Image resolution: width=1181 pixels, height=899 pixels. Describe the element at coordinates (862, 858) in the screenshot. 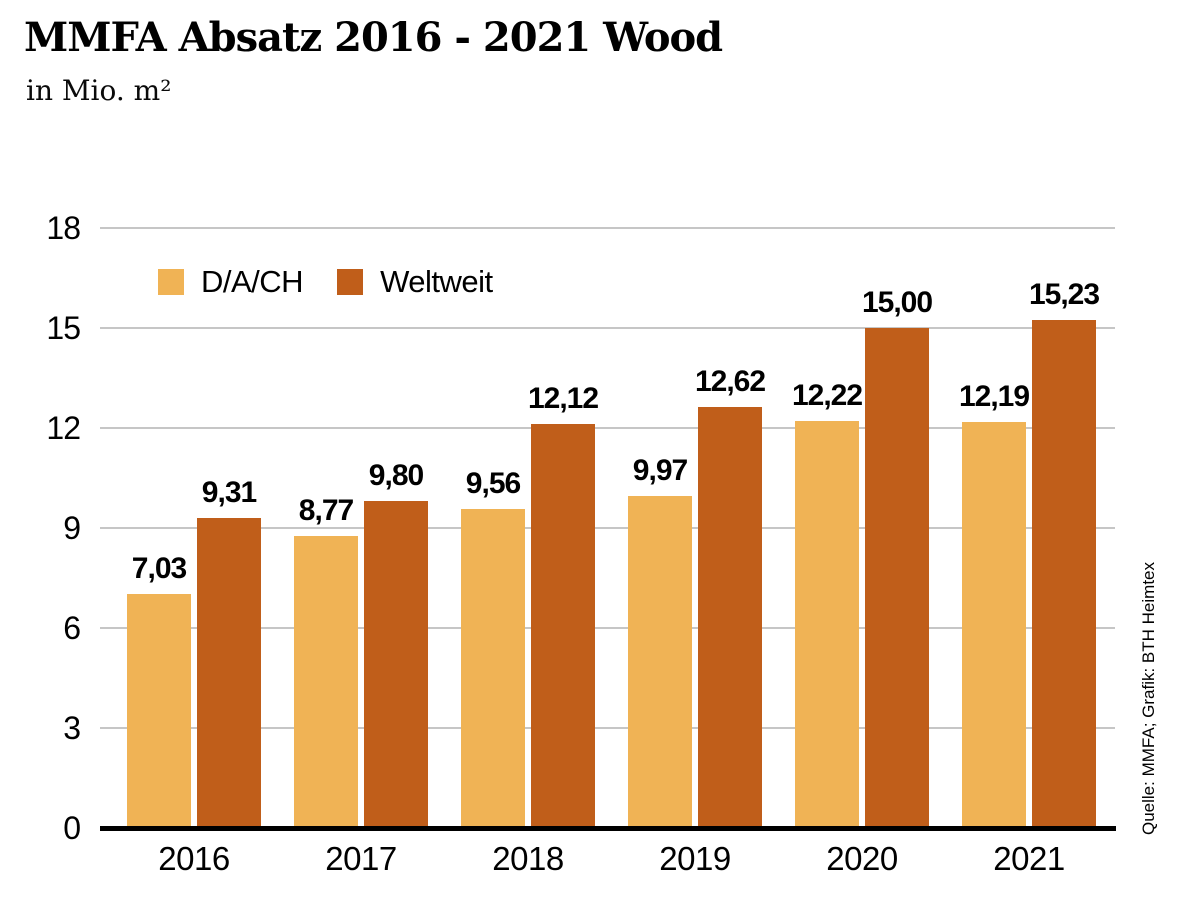

I see `x-axis-label-2020: 2020` at that location.